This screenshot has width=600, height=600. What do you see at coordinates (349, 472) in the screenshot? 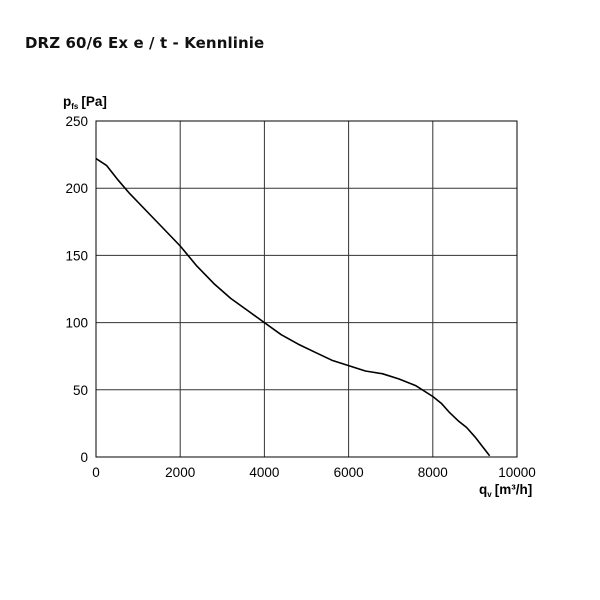
I see `x-tick-label: 6000` at bounding box center [349, 472].